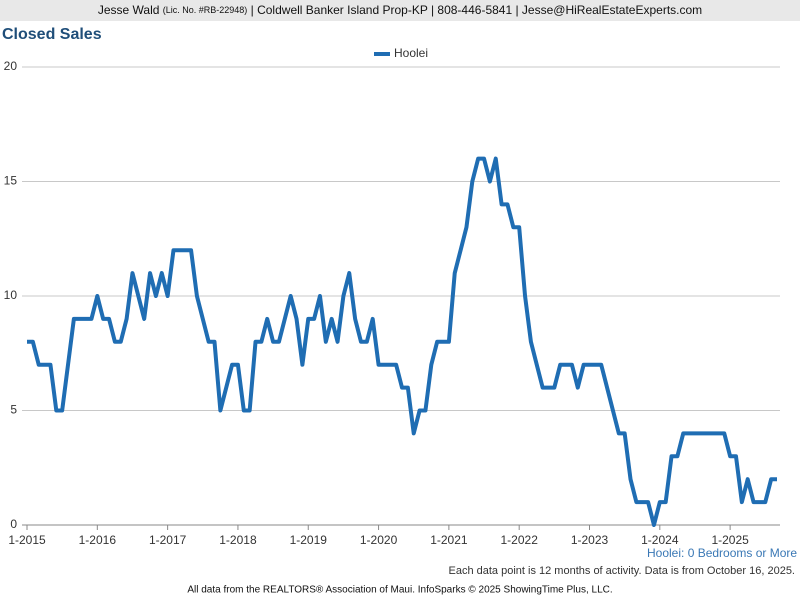 The image size is (800, 600). What do you see at coordinates (205, 10) in the screenshot?
I see `license: (Lic. No. #RB-22948)` at bounding box center [205, 10].